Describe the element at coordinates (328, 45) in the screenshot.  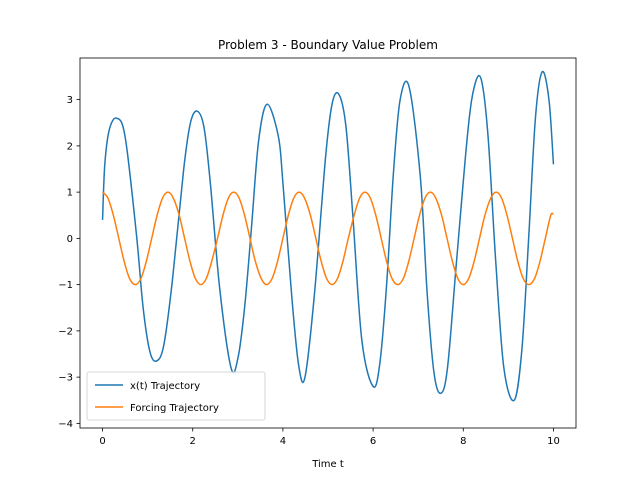
I see `chart-title: Problem 3 - Boundary Value Problem` at that location.